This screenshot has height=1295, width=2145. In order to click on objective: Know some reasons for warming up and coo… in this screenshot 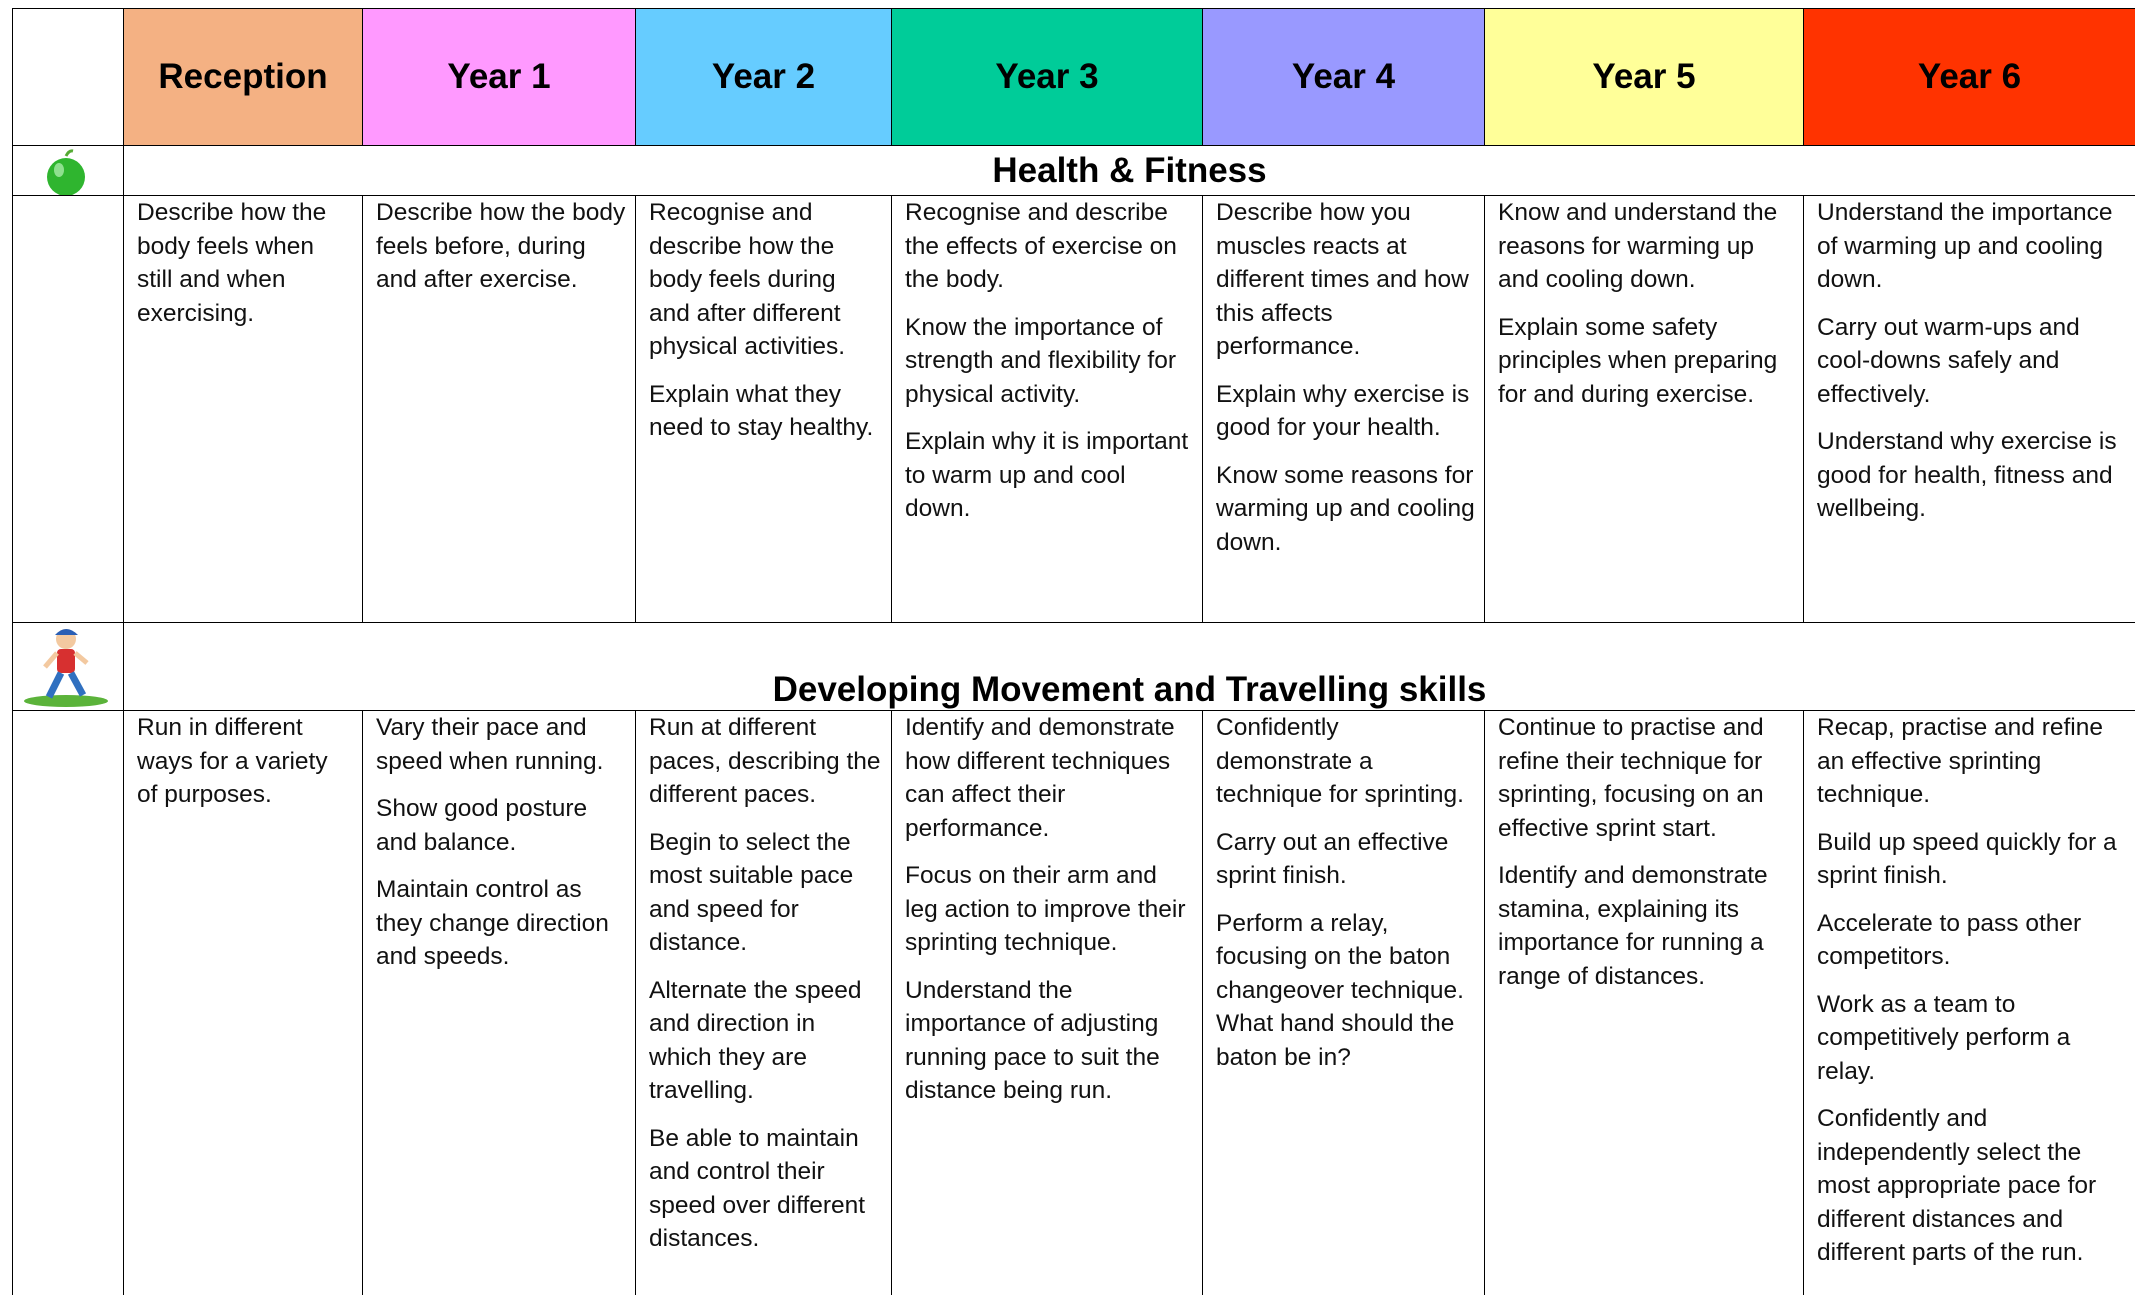, I will do `click(1345, 508)`.